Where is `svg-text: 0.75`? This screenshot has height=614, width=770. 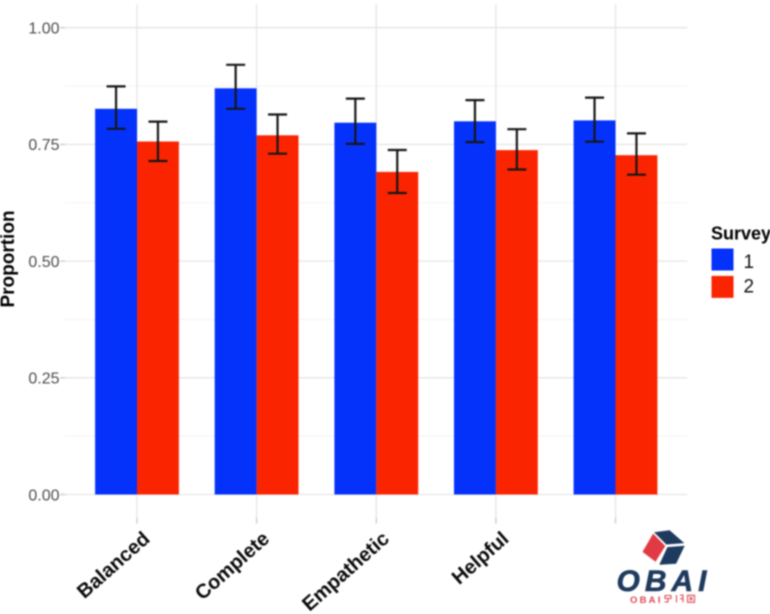 svg-text: 0.75 is located at coordinates (43, 145).